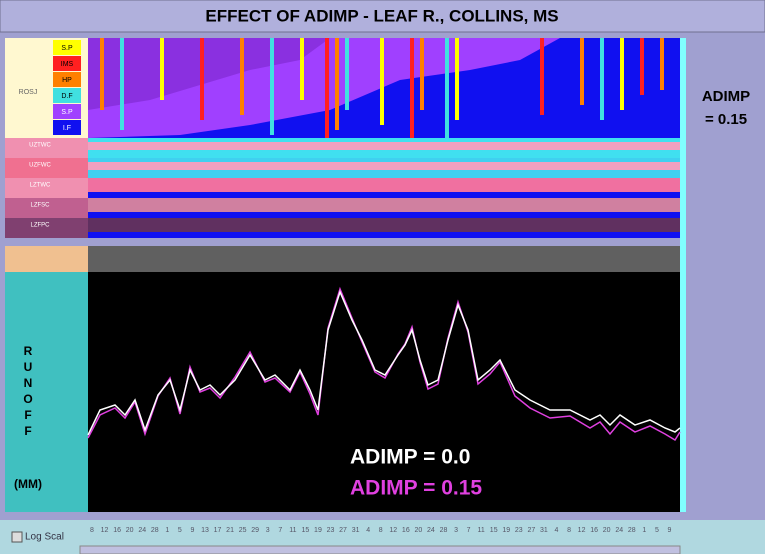  I want to click on legend-label: I.F, so click(67, 128).